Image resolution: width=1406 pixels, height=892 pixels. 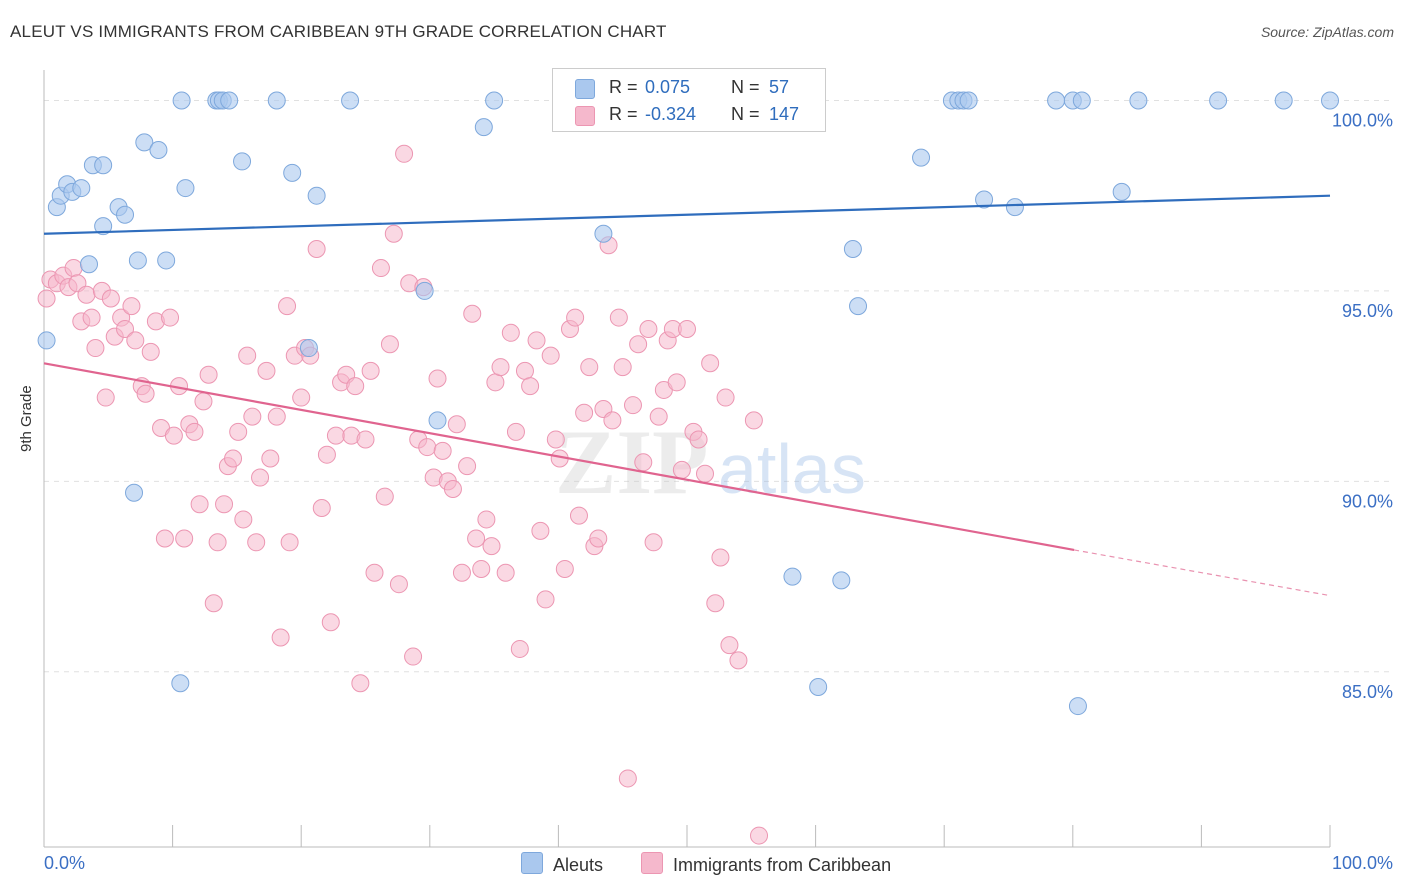 I want to click on y-tick-label: 85.0%, so click(x=1367, y=692).